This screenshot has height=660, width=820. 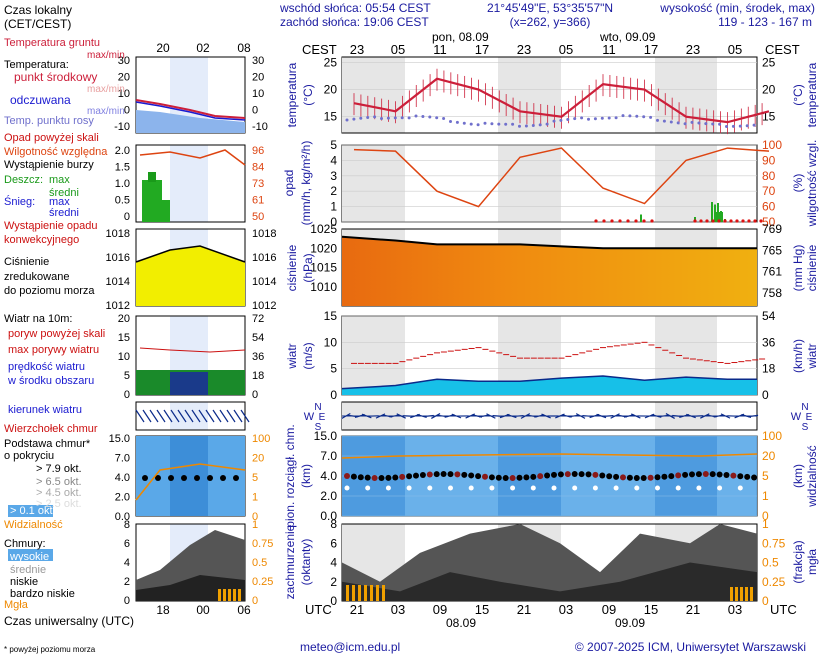 I want to click on rain-bar, so click(x=641, y=218).